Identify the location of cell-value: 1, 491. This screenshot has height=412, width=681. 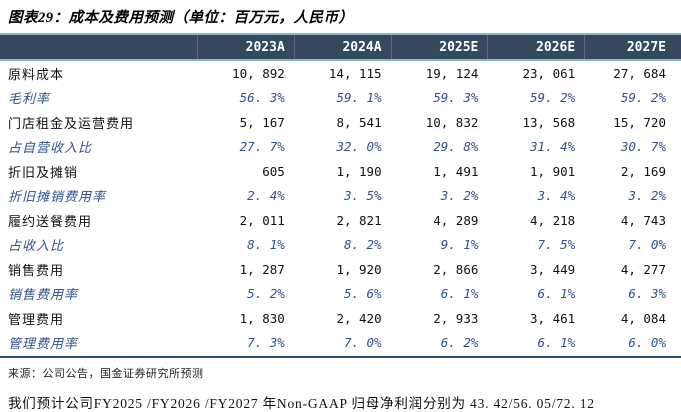
(456, 171).